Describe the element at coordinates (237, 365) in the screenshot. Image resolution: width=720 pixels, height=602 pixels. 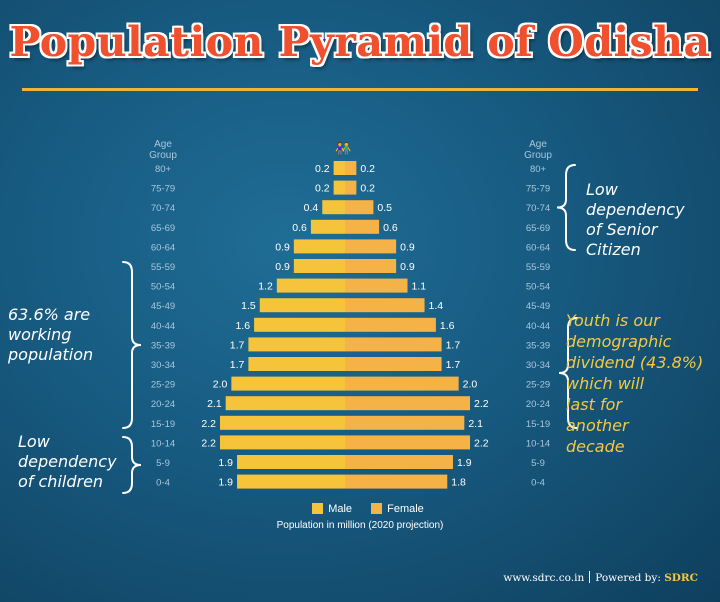
I see `value-label-male-30-34: 1.7` at that location.